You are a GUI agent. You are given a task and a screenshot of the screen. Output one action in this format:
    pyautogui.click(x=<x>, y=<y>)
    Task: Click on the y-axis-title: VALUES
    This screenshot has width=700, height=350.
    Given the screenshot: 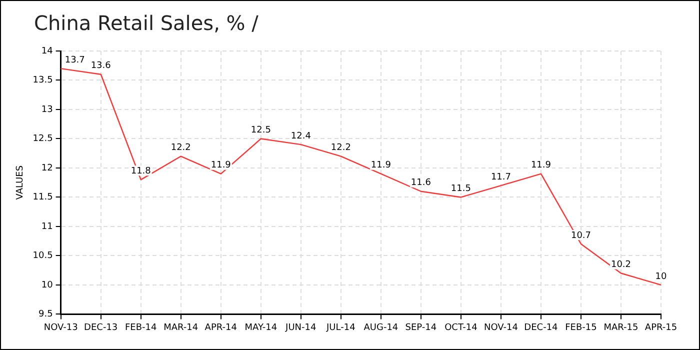 What is the action you would take?
    pyautogui.click(x=21, y=182)
    